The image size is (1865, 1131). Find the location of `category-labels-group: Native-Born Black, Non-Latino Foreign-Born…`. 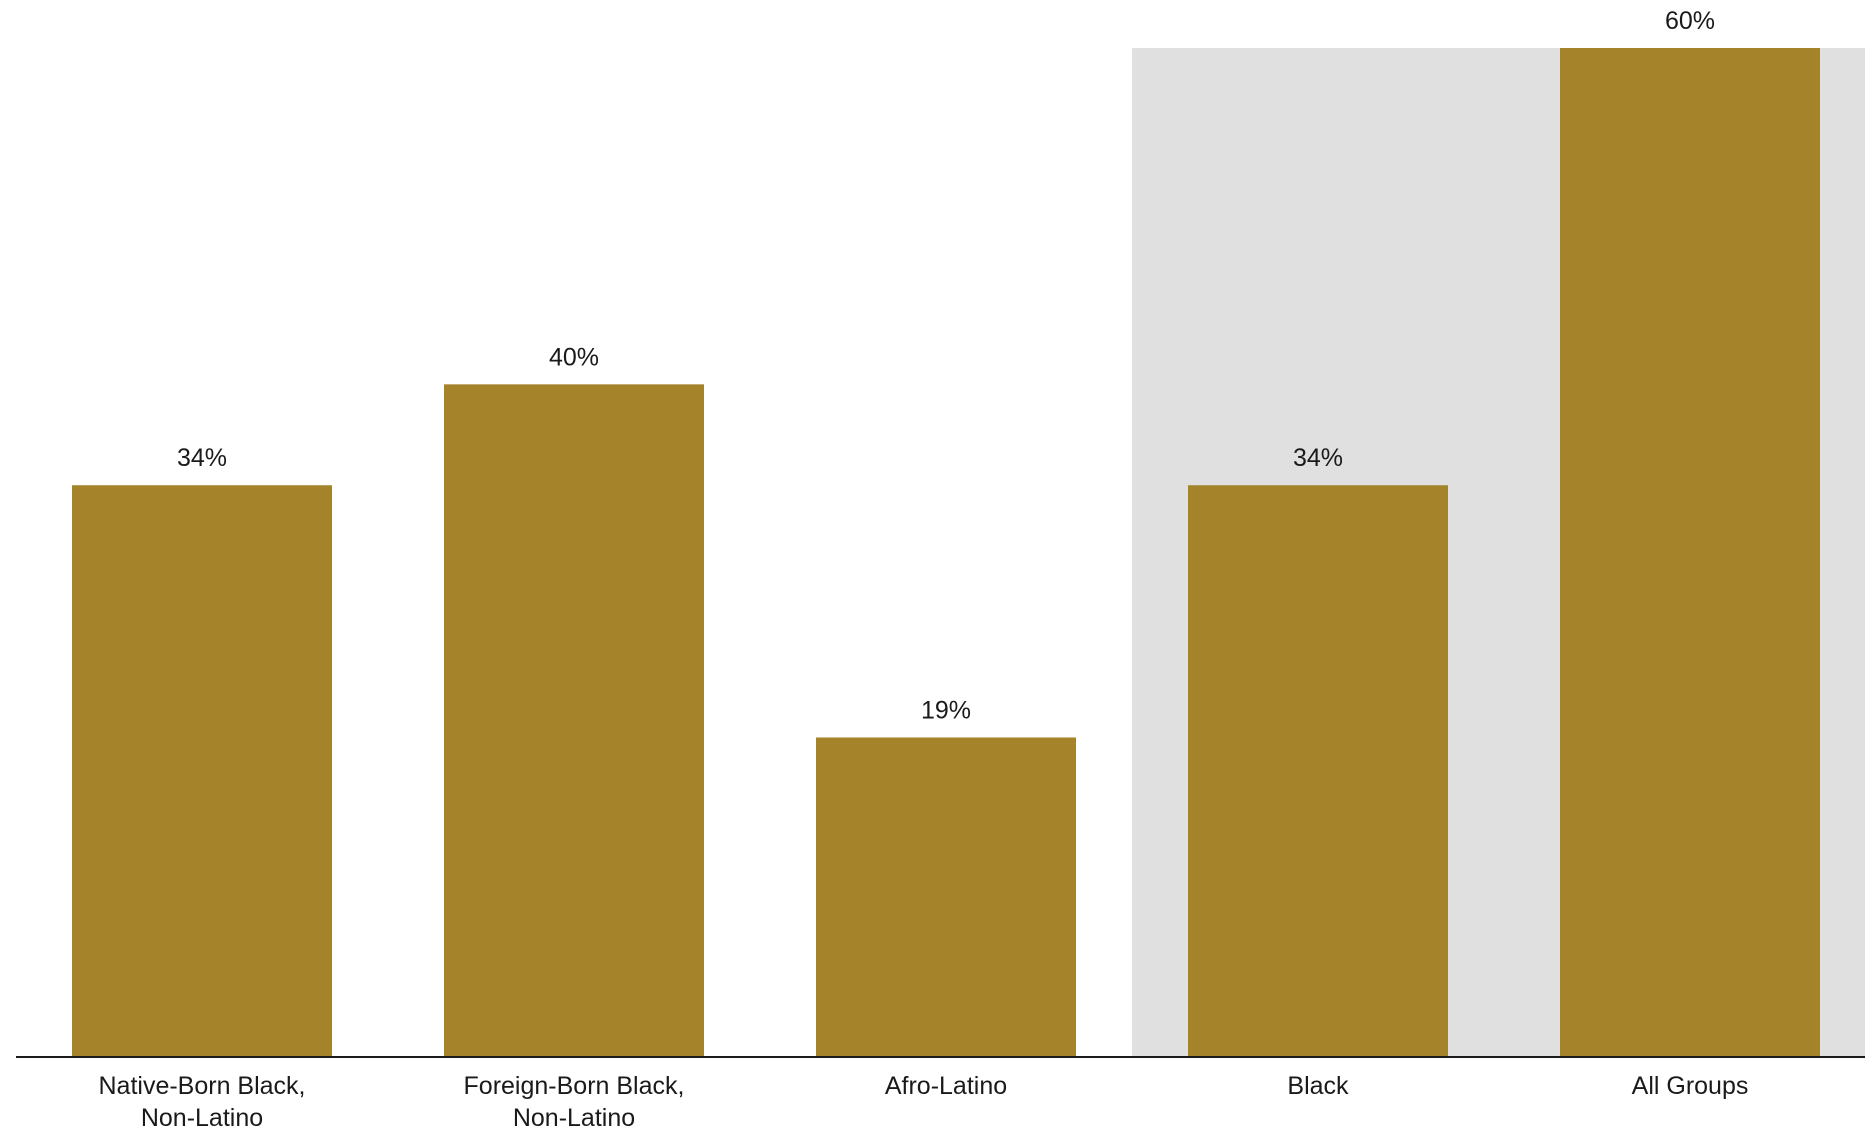

category-labels-group: Native-Born Black, Non-Latino Foreign-Born… is located at coordinates (923, 1101).